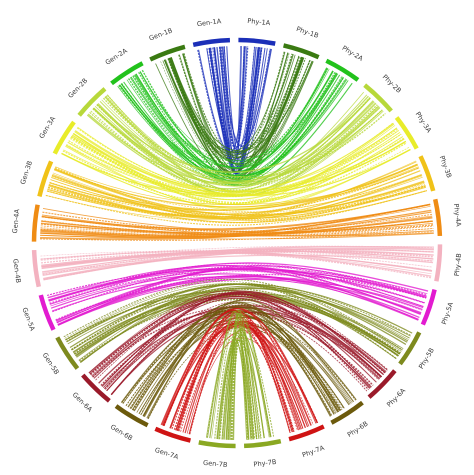  Describe the element at coordinates (26, 172) in the screenshot. I see `chromosome-label-gen-3b: Gen-3B` at that location.